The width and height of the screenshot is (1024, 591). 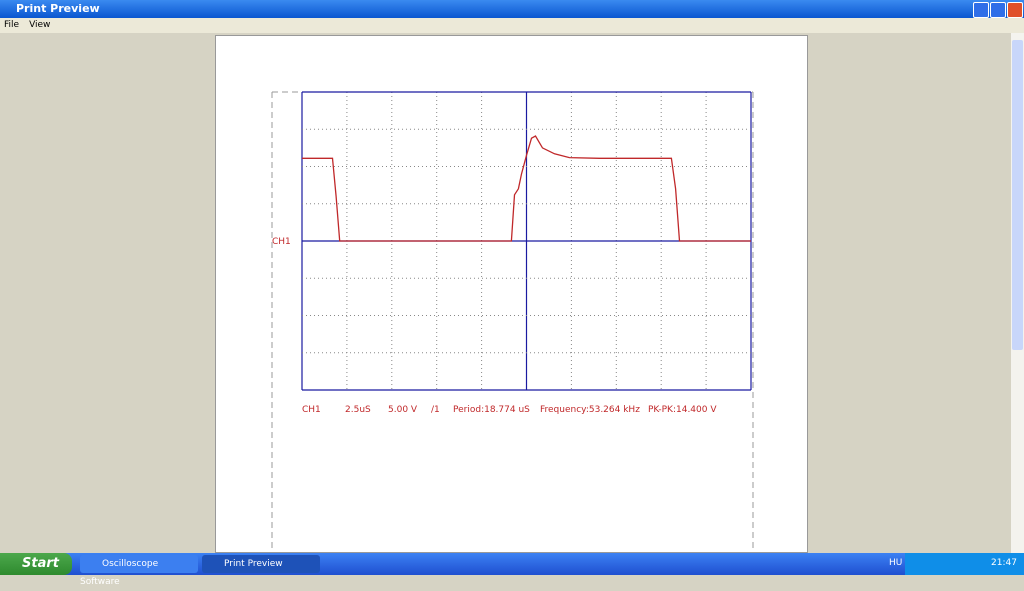 I want to click on menu-bar: File View, so click(x=512, y=25).